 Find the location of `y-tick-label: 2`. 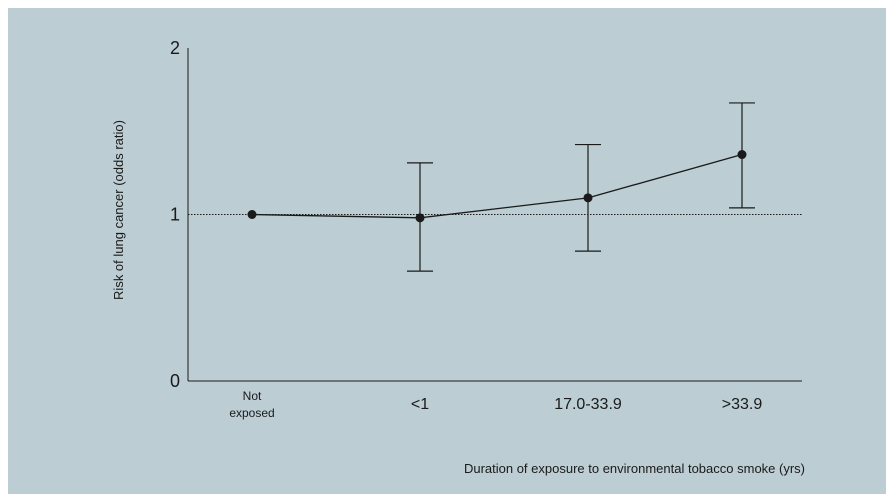

y-tick-label: 2 is located at coordinates (175, 48).